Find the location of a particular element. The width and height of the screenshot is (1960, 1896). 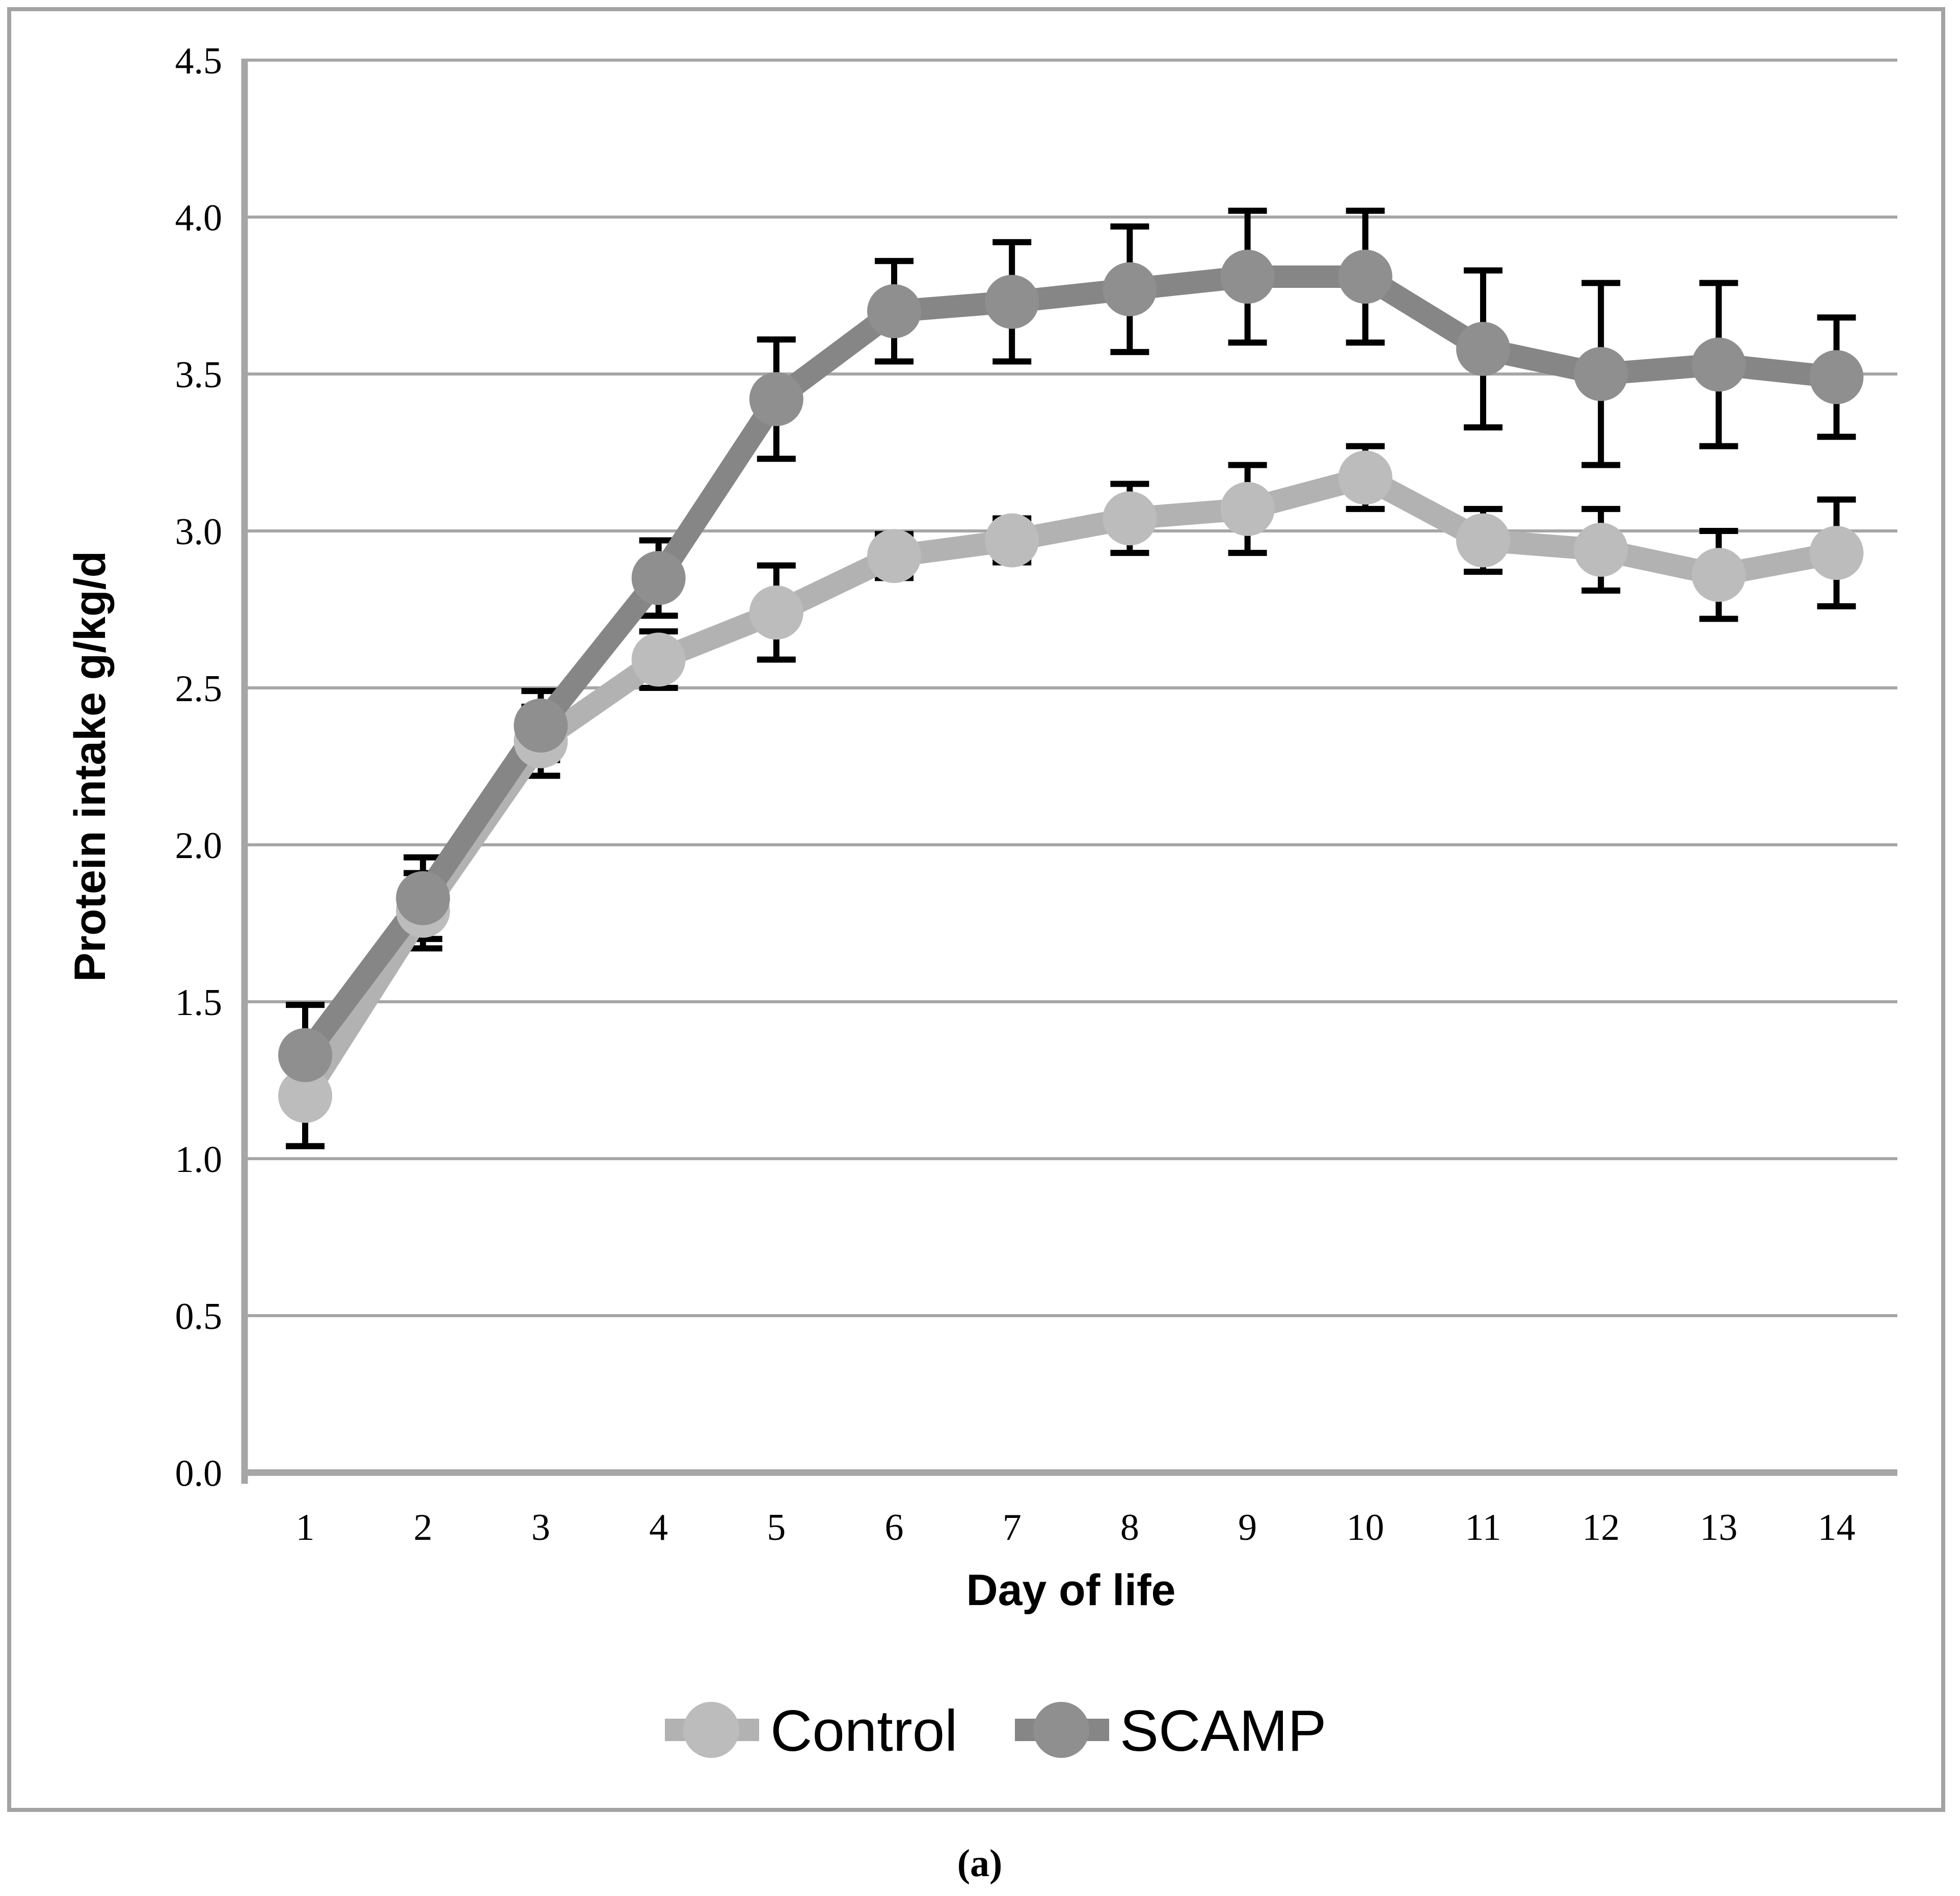

y-tick-label-1.5: 1.5 is located at coordinates (199, 1003).